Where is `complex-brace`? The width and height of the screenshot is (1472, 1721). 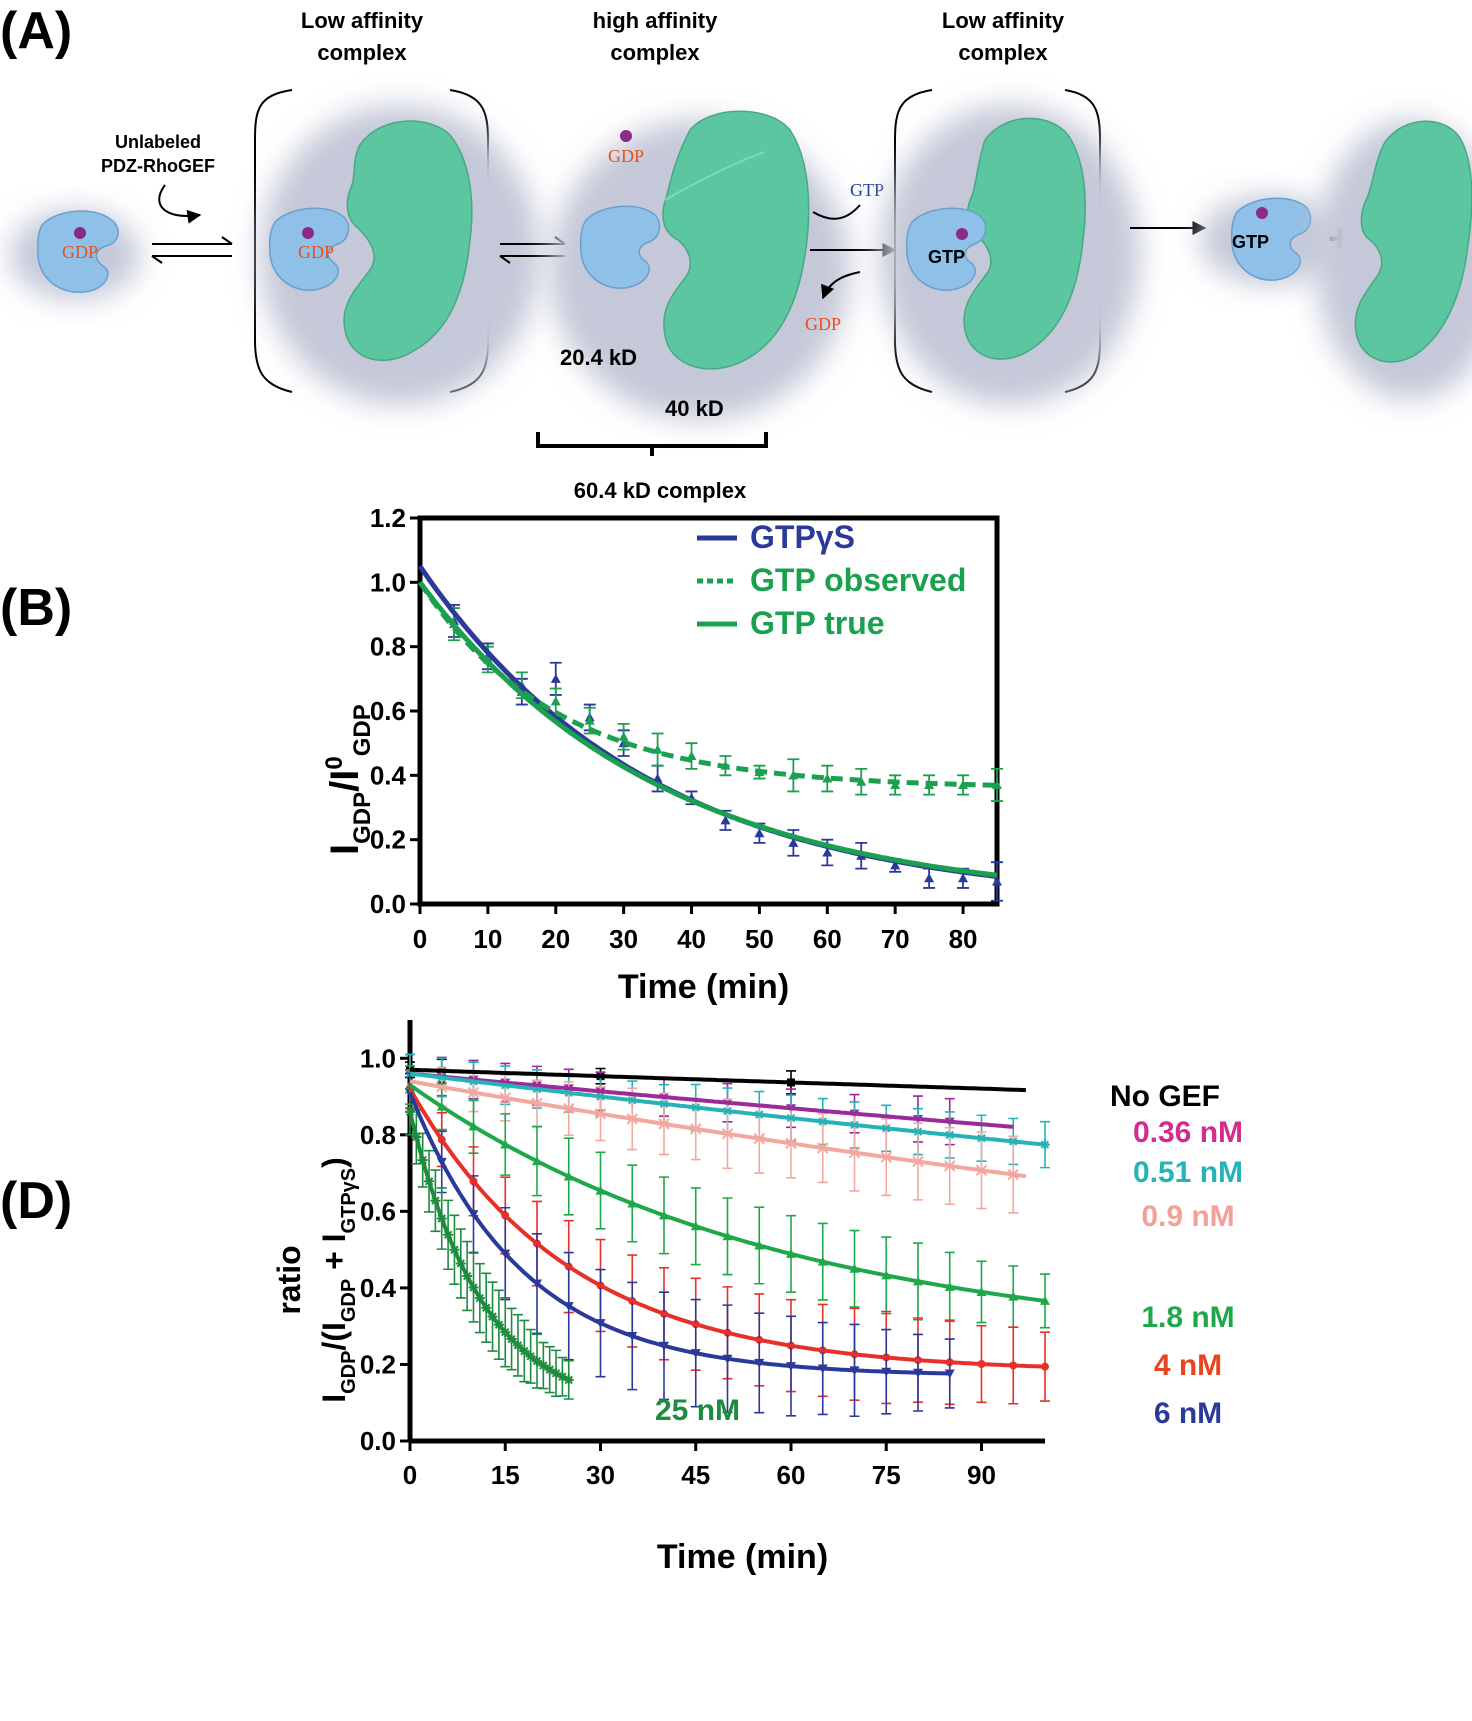
complex-brace is located at coordinates (652, 444).